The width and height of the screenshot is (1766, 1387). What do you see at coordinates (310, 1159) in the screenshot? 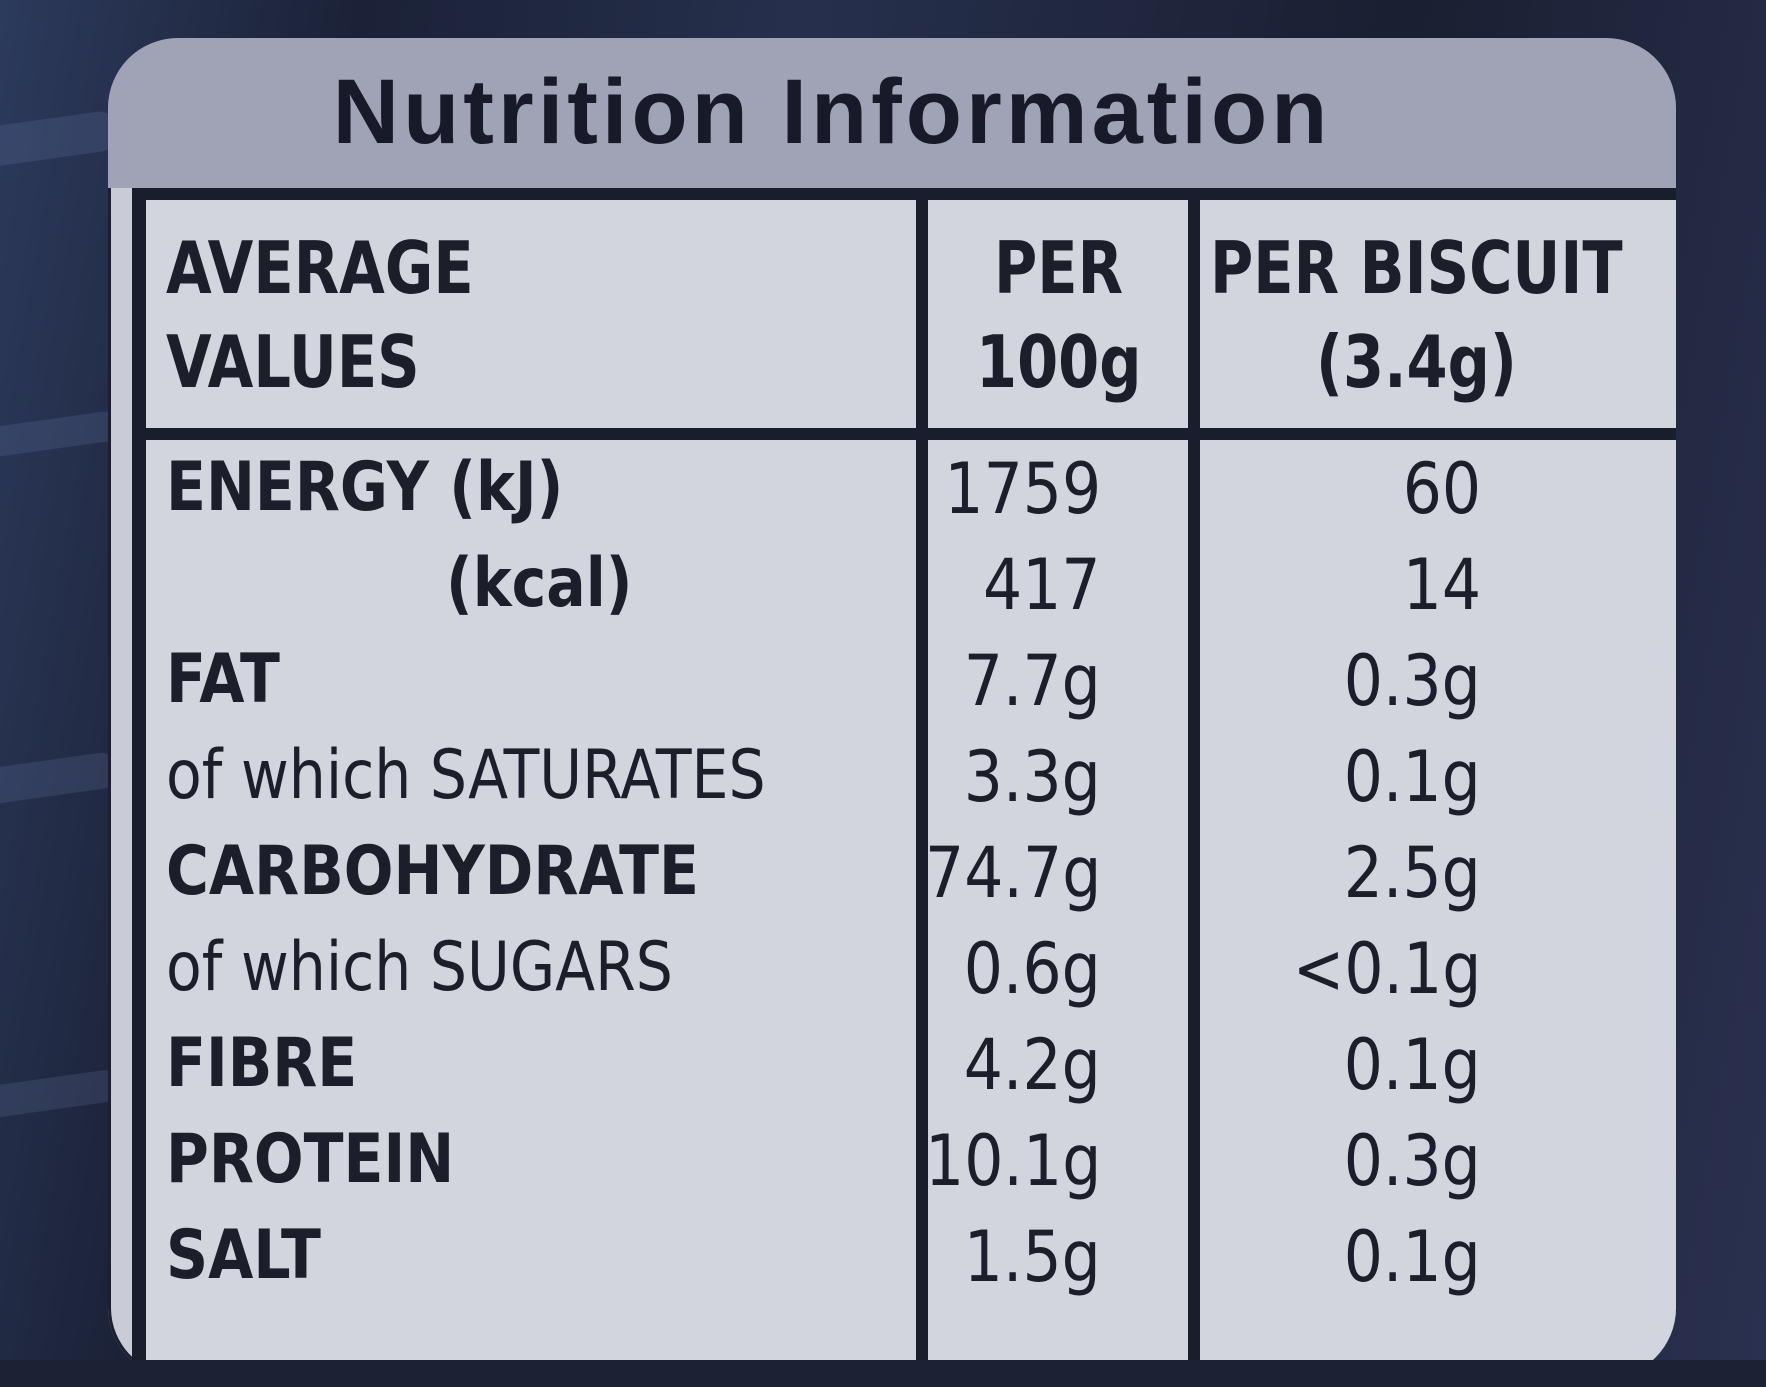
I see `nutrient-name: PROTEIN` at bounding box center [310, 1159].